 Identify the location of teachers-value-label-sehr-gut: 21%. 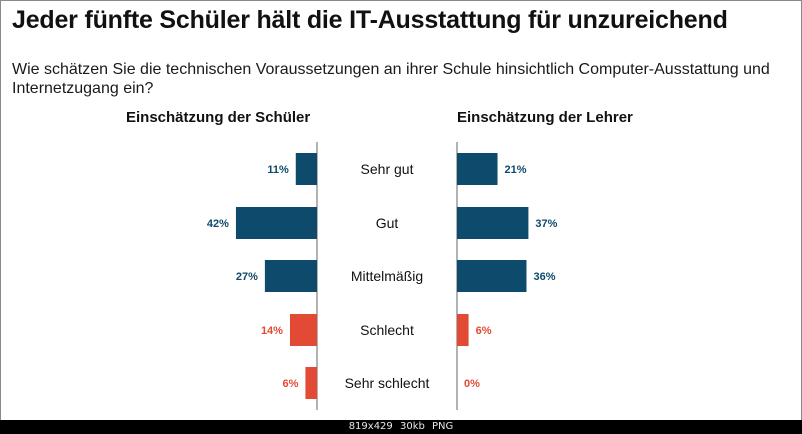
(516, 170).